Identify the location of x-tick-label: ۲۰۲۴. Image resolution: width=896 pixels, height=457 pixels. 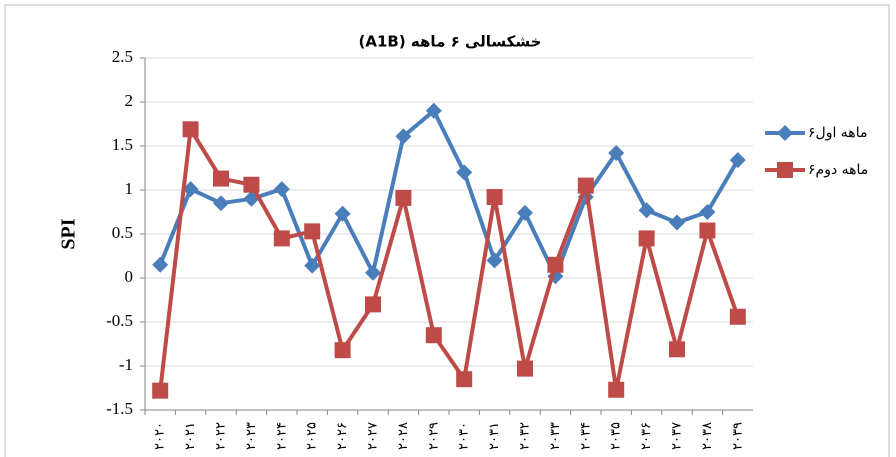
(281, 436).